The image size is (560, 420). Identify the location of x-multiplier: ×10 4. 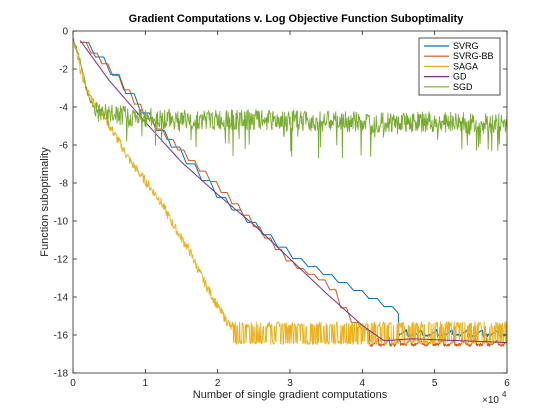
(494, 398).